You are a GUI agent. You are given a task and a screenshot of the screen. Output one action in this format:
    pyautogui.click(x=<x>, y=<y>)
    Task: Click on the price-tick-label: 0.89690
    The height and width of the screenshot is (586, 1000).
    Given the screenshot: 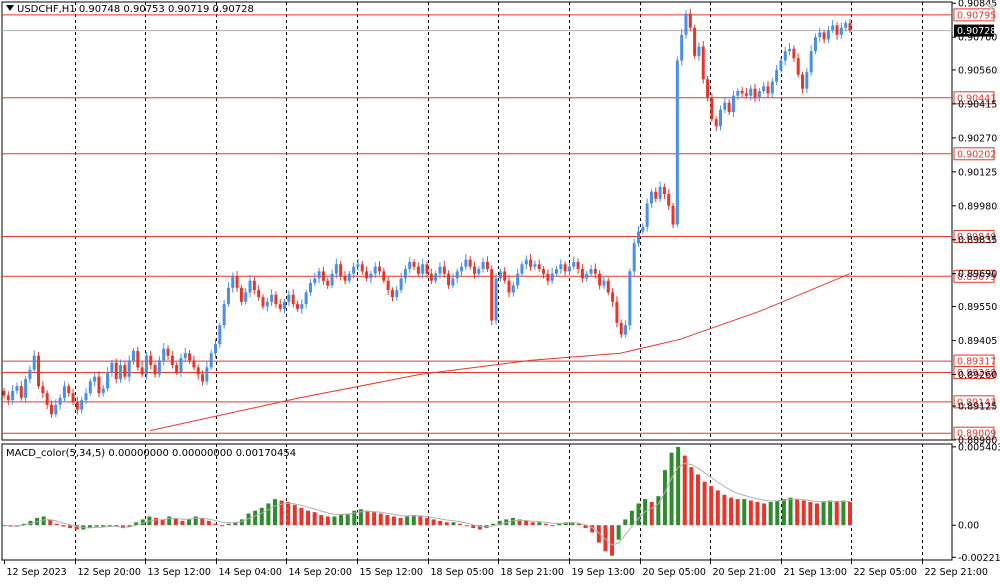 What is the action you would take?
    pyautogui.click(x=977, y=274)
    